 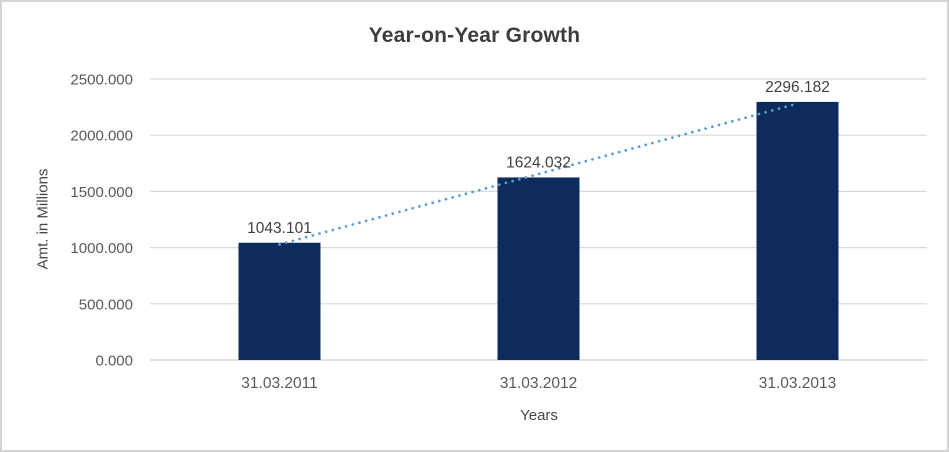 What do you see at coordinates (114, 361) in the screenshot?
I see `y-tick-label: 0.000` at bounding box center [114, 361].